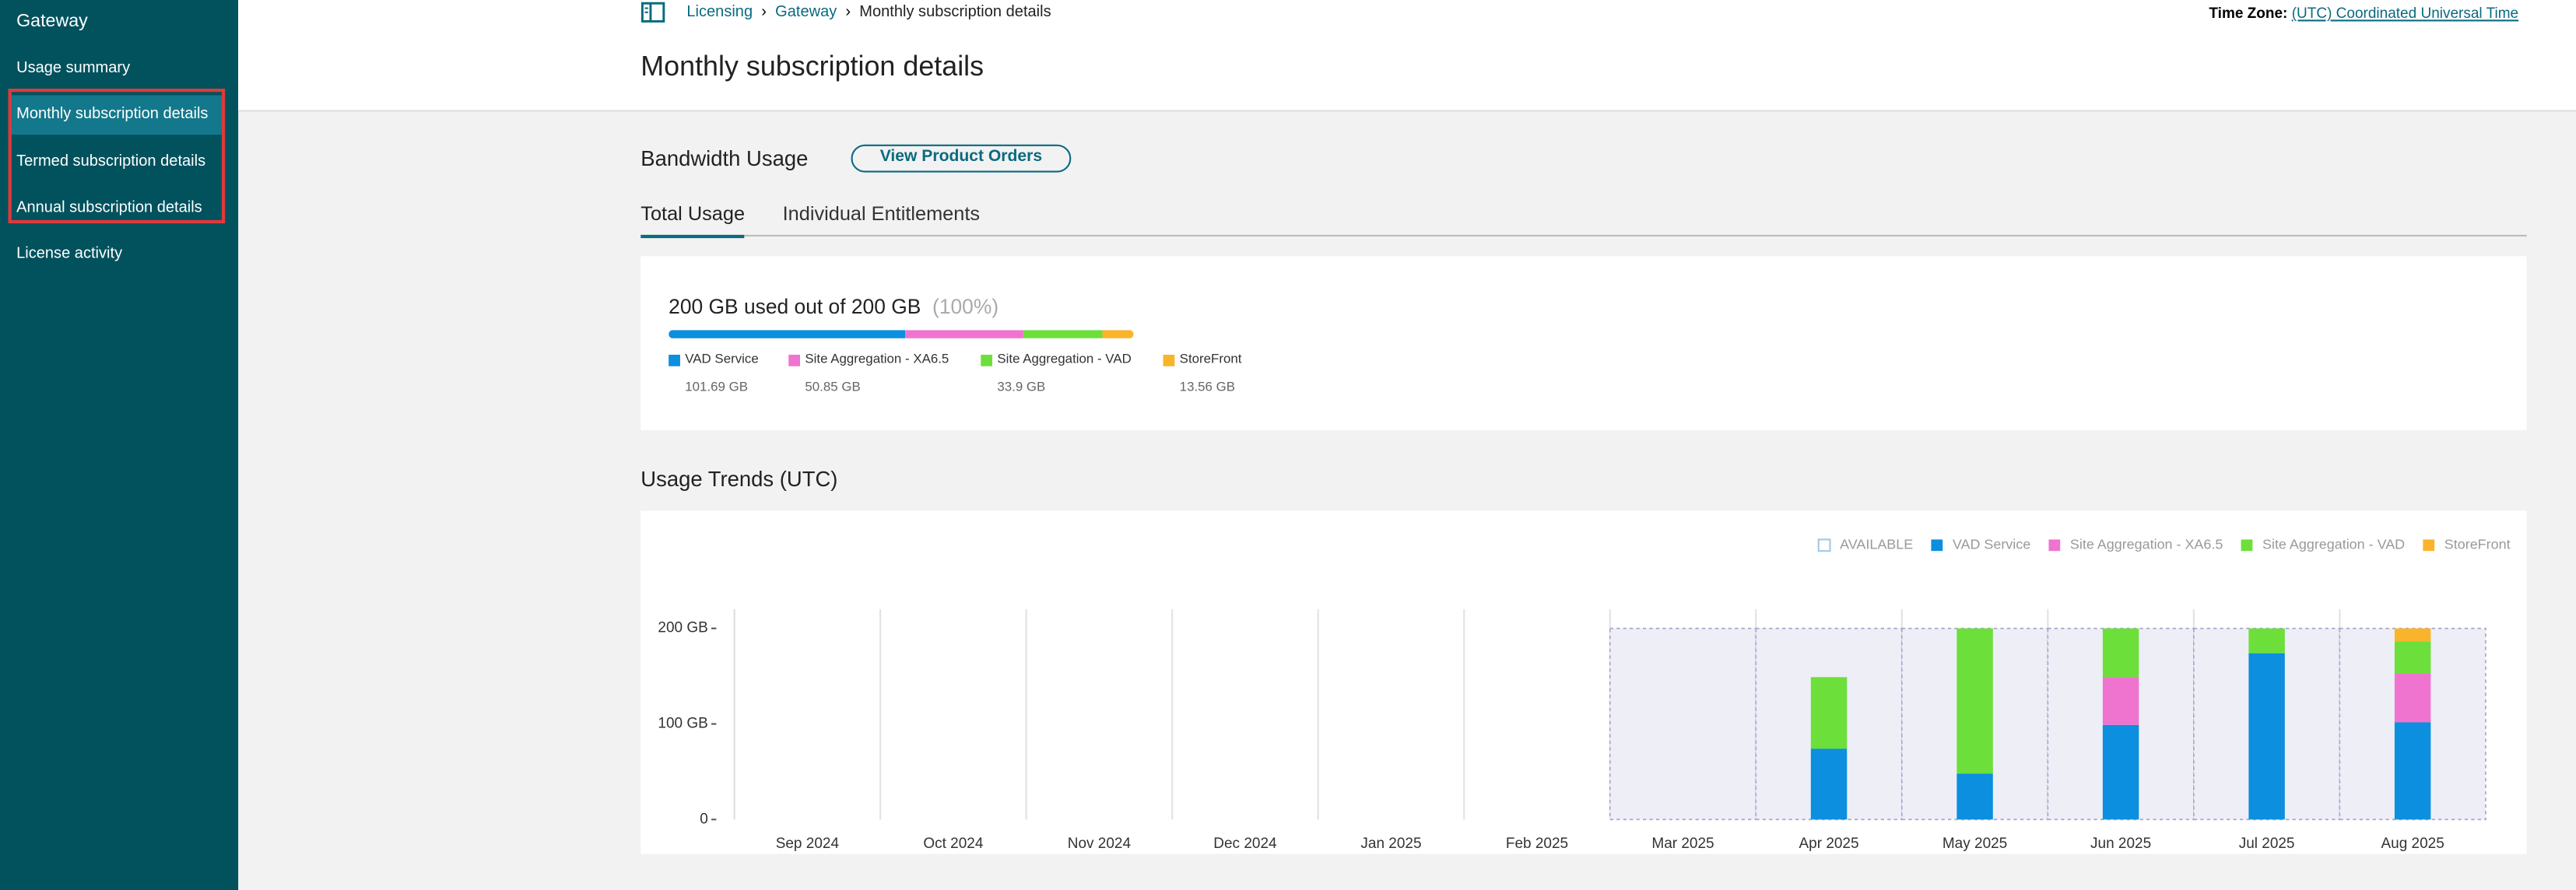 Image resolution: width=2576 pixels, height=890 pixels. Describe the element at coordinates (1829, 844) in the screenshot. I see `x-tick-label: Apr 2025` at that location.